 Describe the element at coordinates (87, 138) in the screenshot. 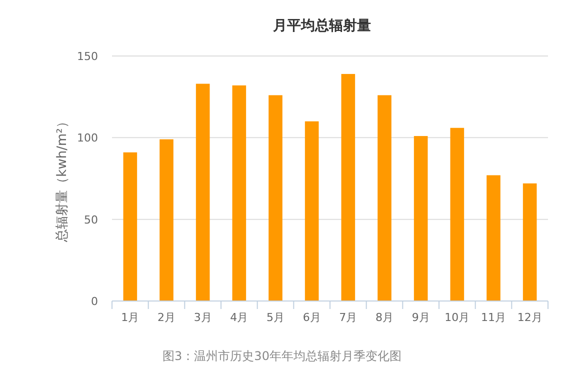

I see `y-tick-label: 100` at that location.